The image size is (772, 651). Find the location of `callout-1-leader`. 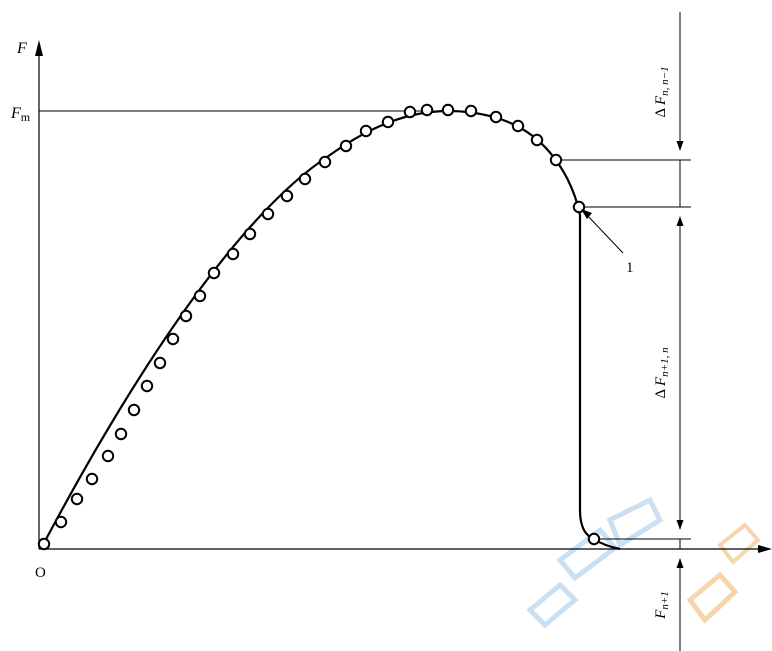

callout-1-leader is located at coordinates (602, 231).